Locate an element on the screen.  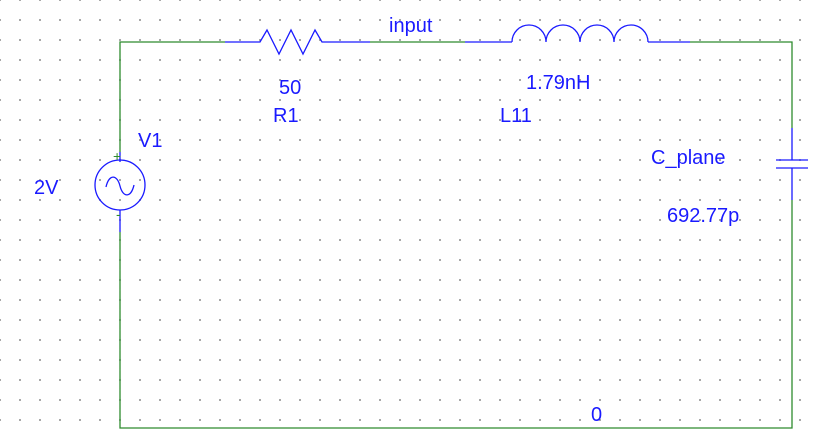
ground-net-label: 0 is located at coordinates (596, 415).